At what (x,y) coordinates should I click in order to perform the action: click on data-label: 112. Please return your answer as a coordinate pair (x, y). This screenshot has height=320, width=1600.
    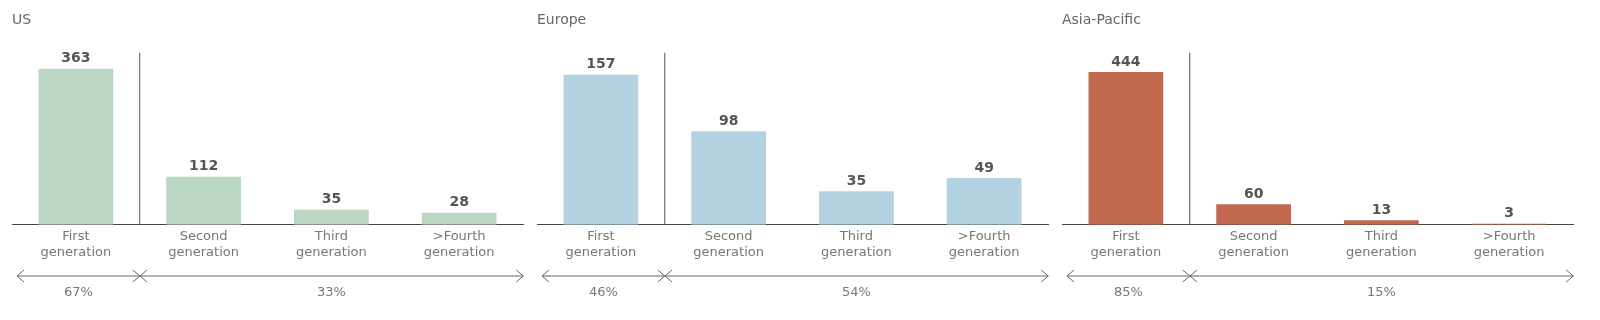
    Looking at the image, I should click on (204, 165).